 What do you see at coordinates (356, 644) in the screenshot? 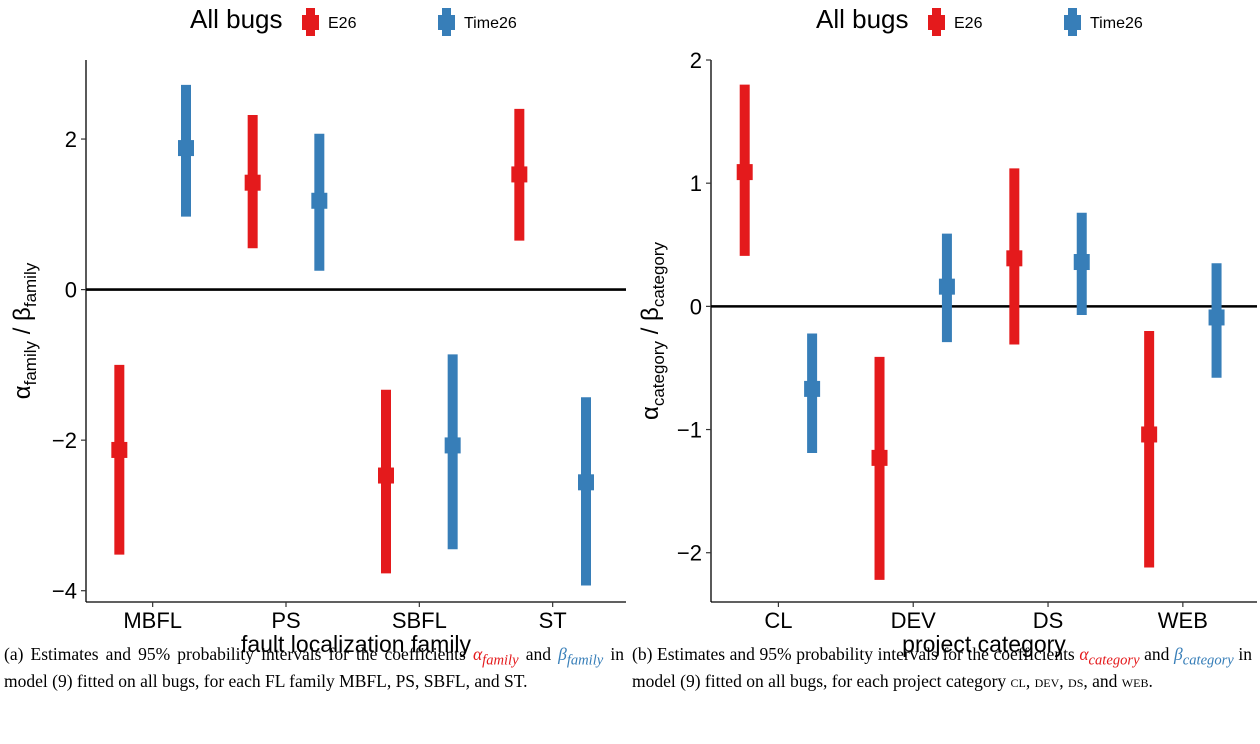
I see `x-axis-title: fault localization family` at bounding box center [356, 644].